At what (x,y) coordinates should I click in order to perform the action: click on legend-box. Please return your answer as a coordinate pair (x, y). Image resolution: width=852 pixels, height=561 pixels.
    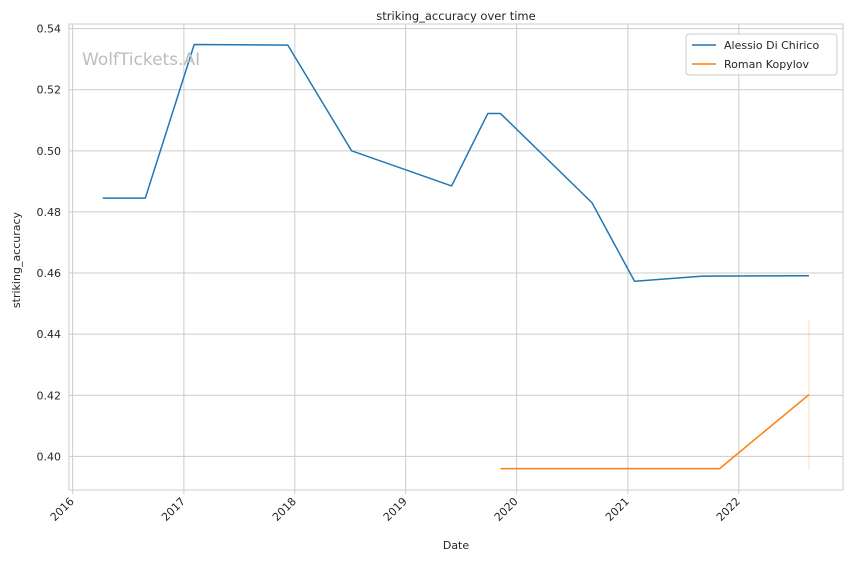
    Looking at the image, I should click on (761, 54).